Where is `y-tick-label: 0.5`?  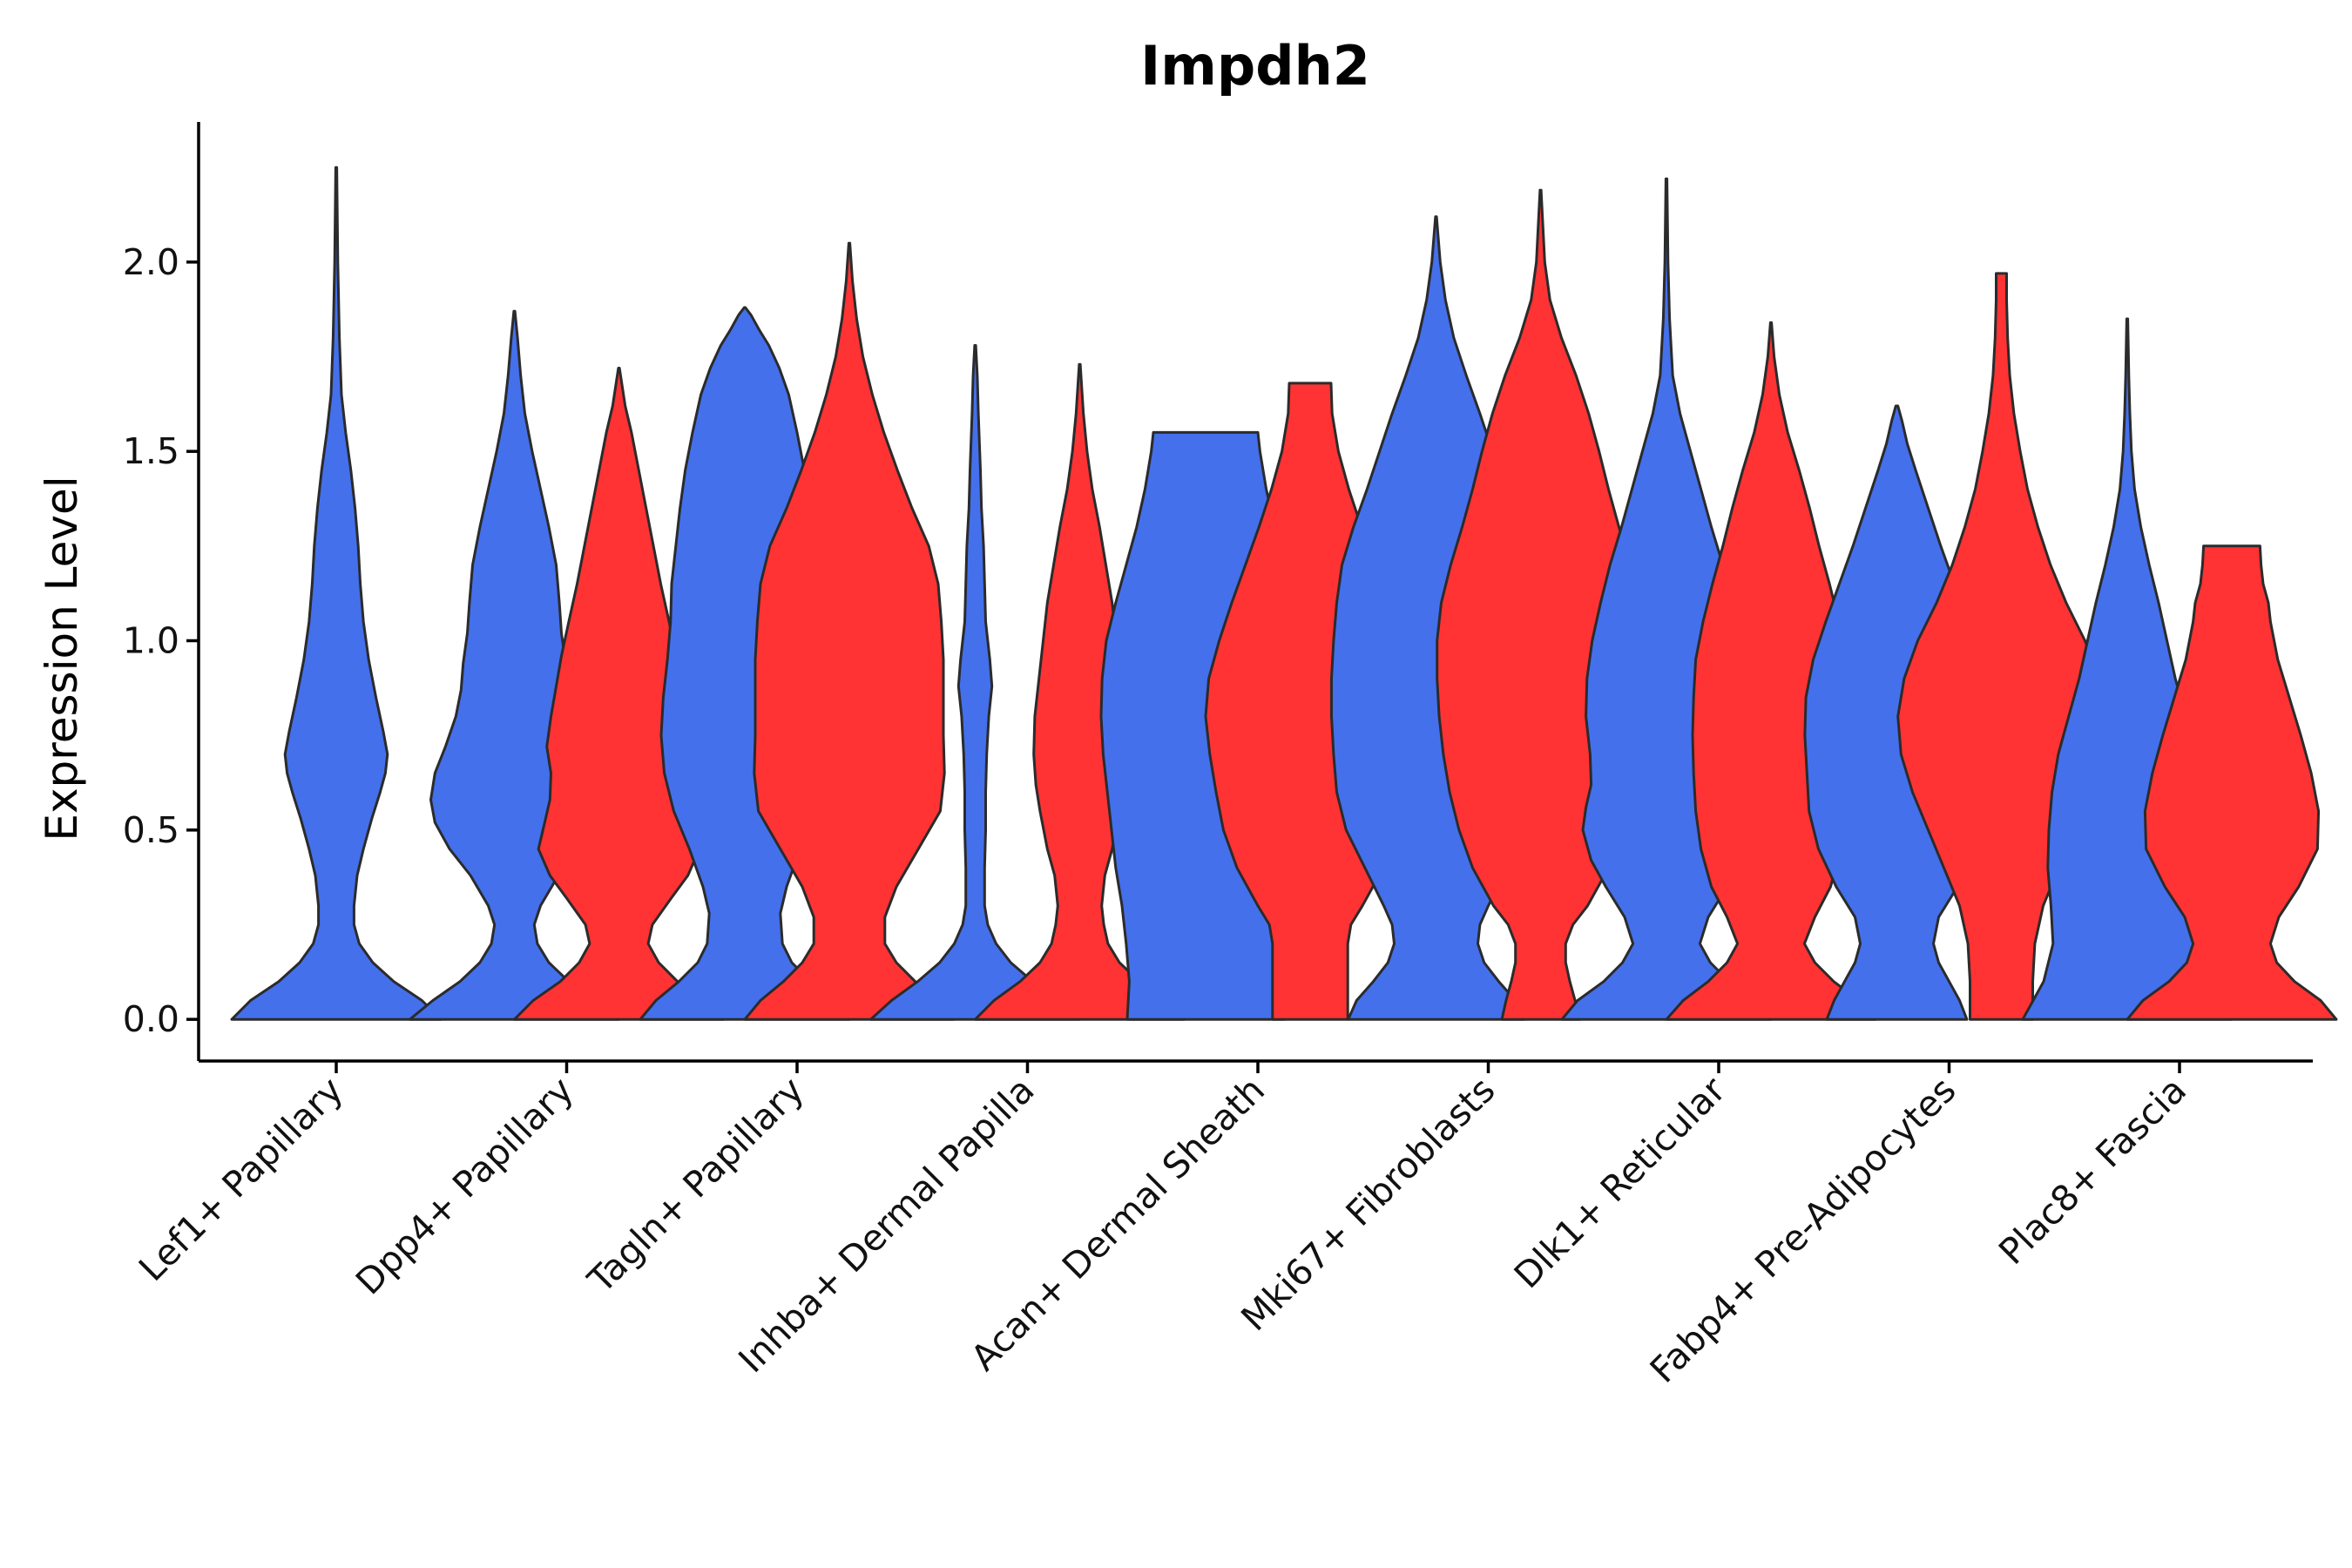 y-tick-label: 0.5 is located at coordinates (151, 830).